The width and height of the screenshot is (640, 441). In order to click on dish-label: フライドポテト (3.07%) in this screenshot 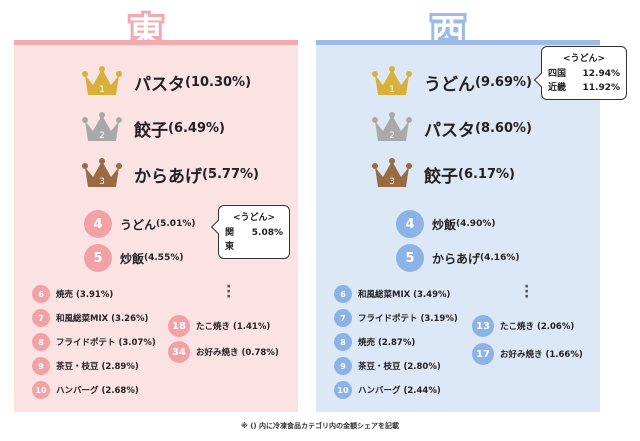, I will do `click(106, 343)`.